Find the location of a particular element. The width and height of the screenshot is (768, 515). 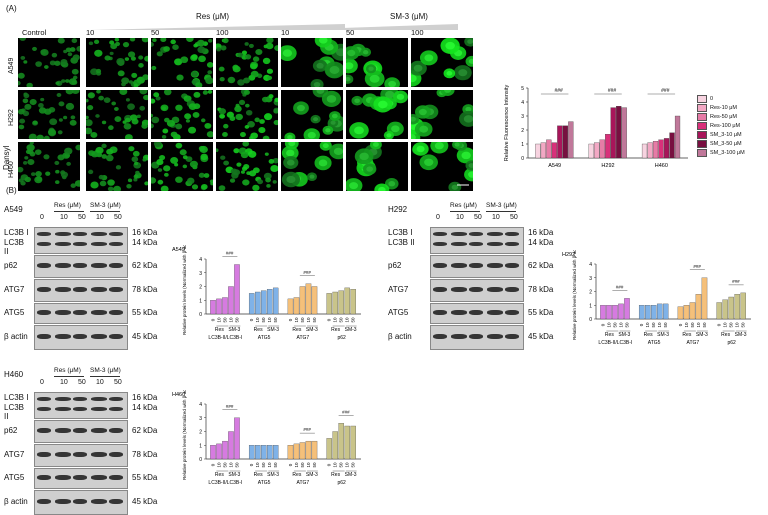

protein-label: LC3B I is located at coordinates (400, 232).